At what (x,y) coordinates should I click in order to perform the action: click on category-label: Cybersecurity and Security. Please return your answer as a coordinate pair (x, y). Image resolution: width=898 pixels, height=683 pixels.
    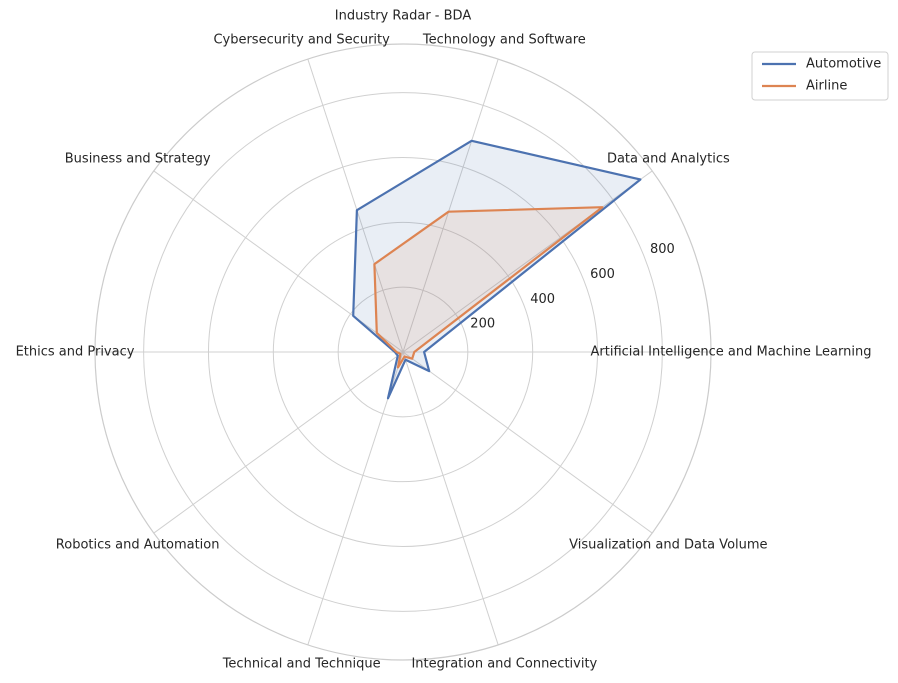
    Looking at the image, I should click on (301, 40).